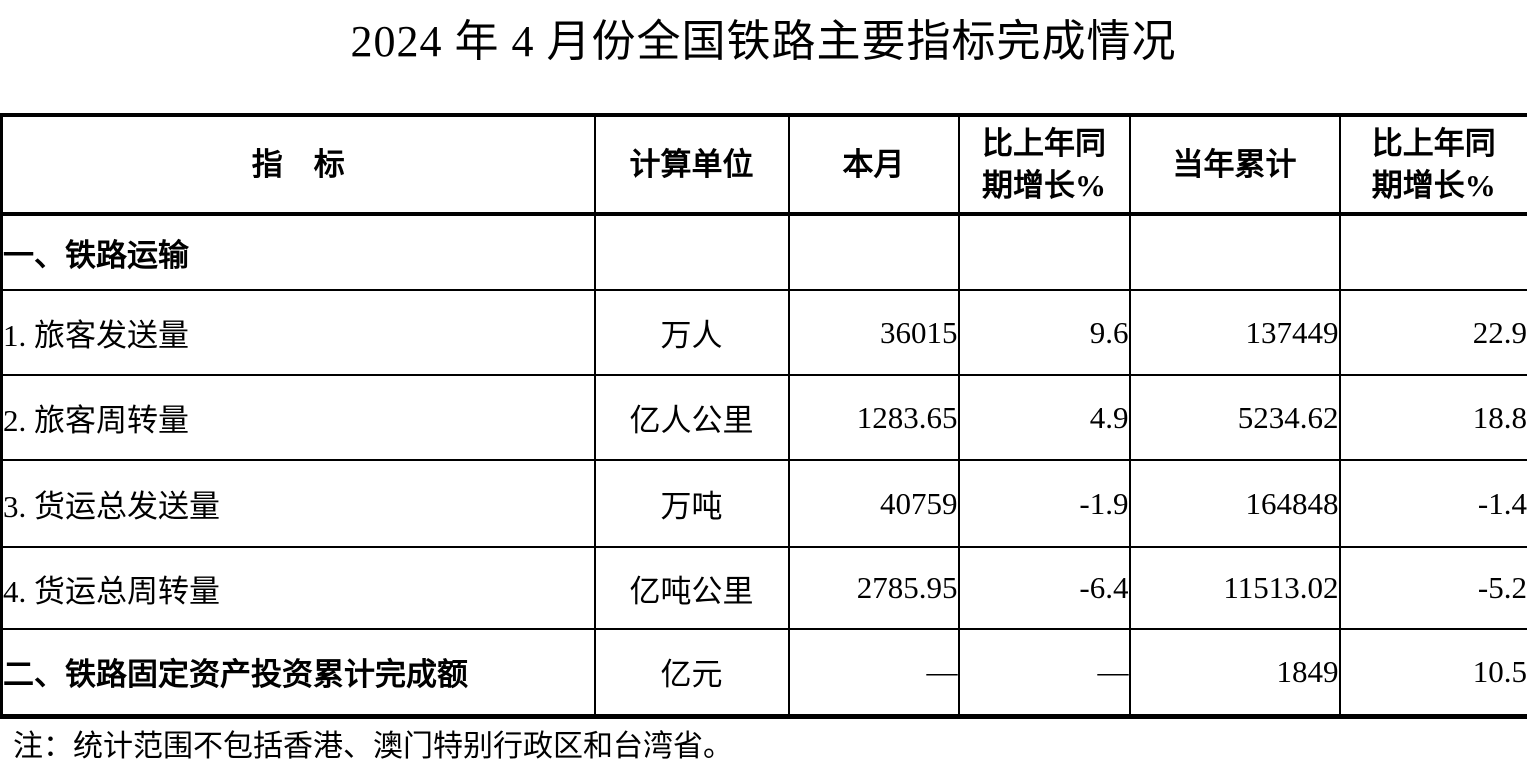  I want to click on col-header-indicator: 指 标, so click(298, 164).